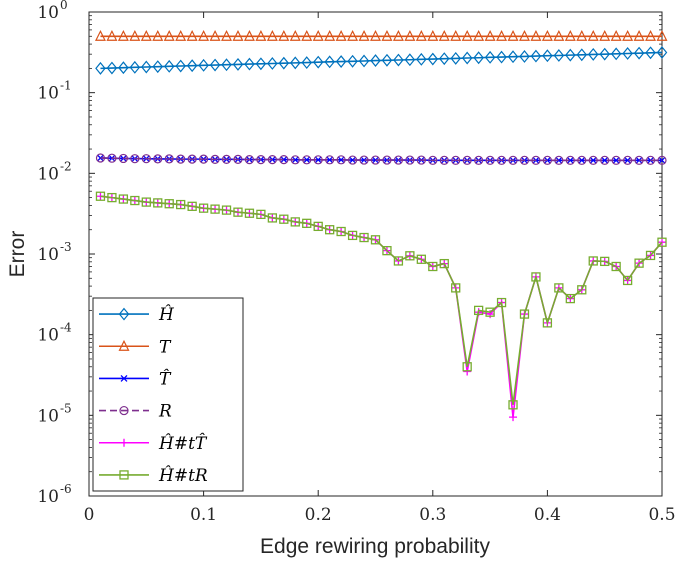  Describe the element at coordinates (66, 489) in the screenshot. I see `y-tick-exponent: -6` at that location.